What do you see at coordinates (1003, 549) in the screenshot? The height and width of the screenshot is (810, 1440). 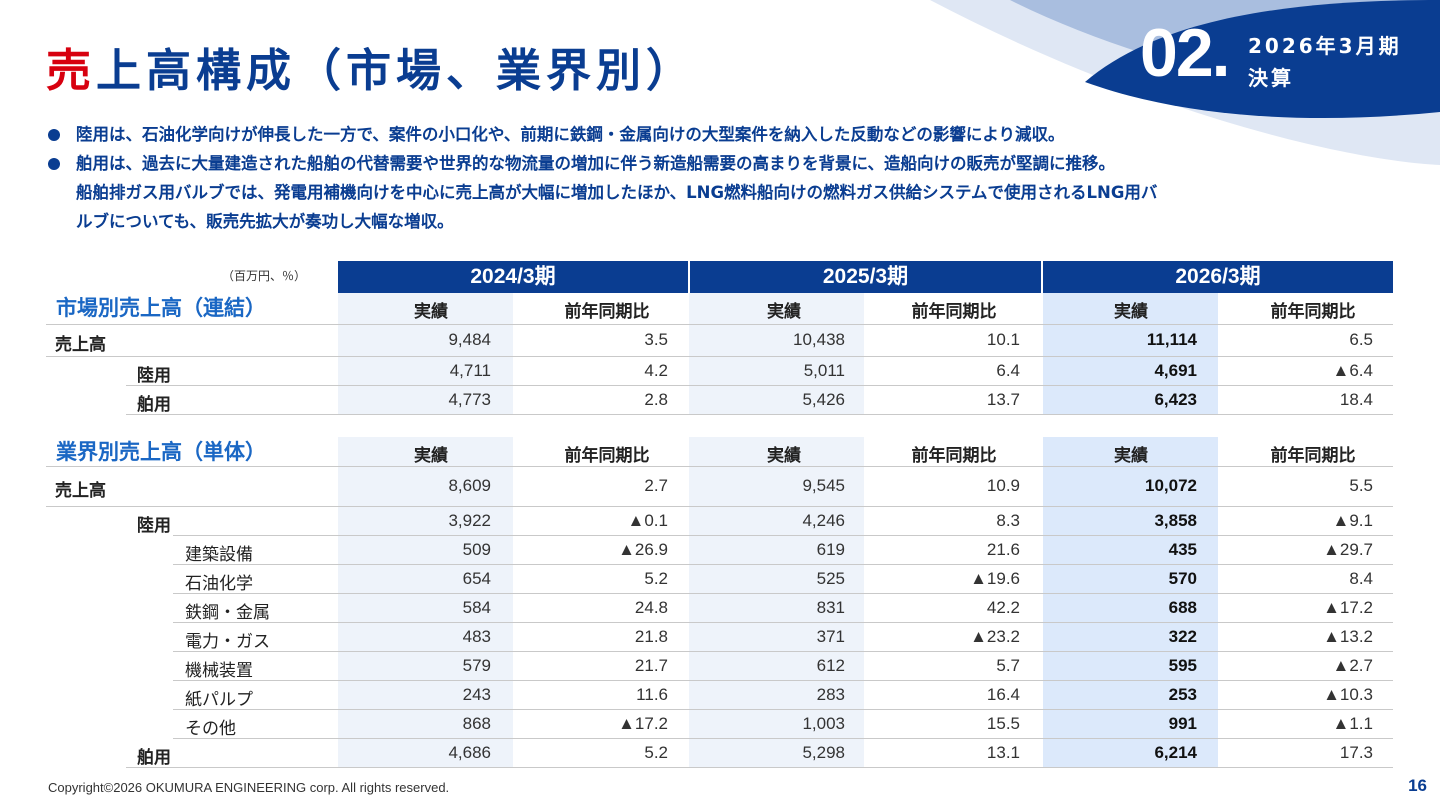 I see `table-cell: 21.6` at bounding box center [1003, 549].